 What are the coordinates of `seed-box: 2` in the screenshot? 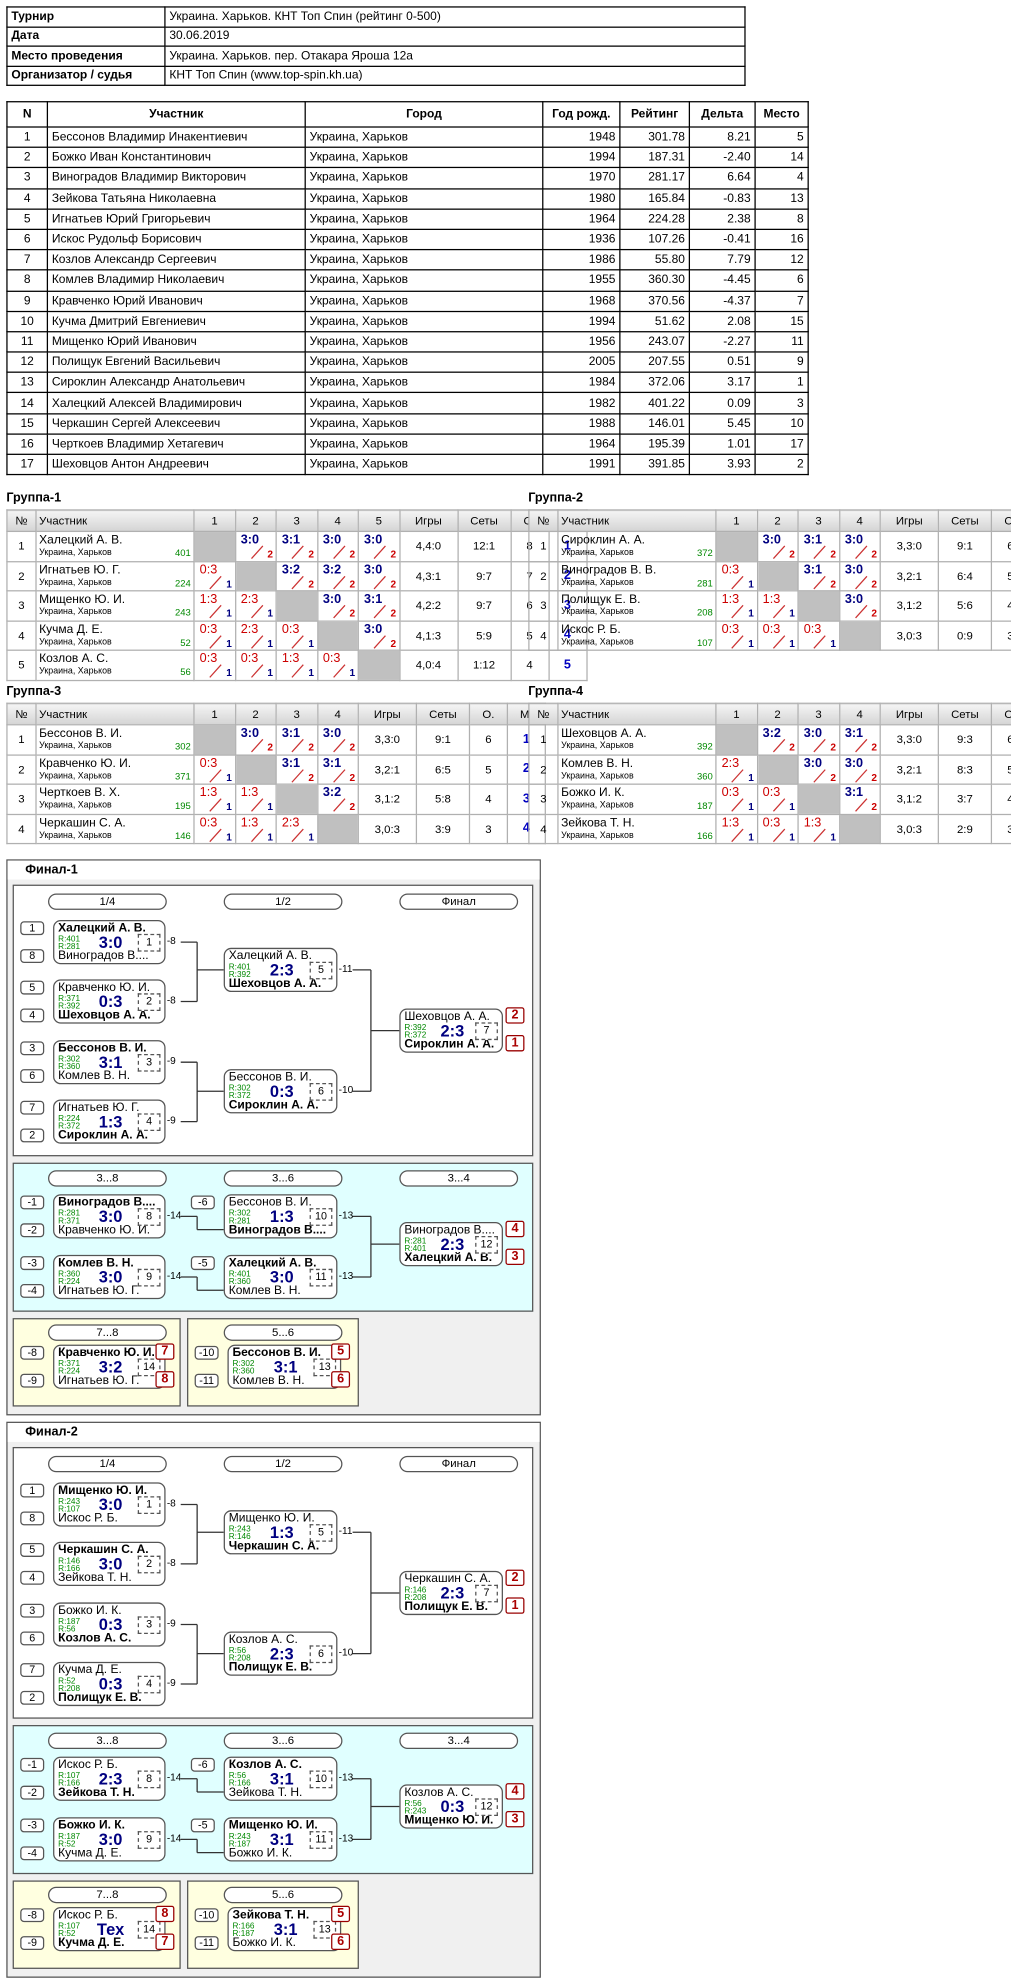 It's located at (32, 1697).